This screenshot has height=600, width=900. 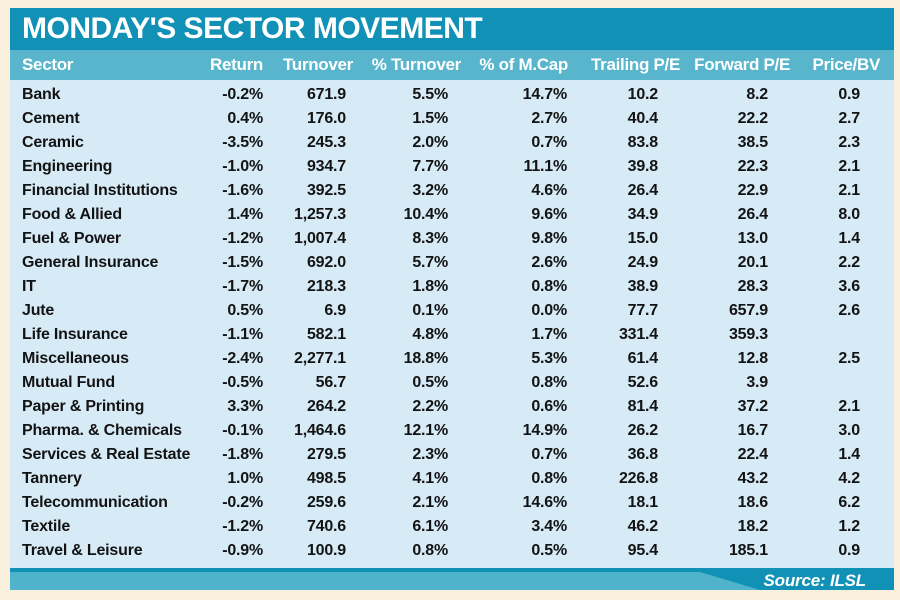 What do you see at coordinates (242, 190) in the screenshot?
I see `cell-return: -1.6%` at bounding box center [242, 190].